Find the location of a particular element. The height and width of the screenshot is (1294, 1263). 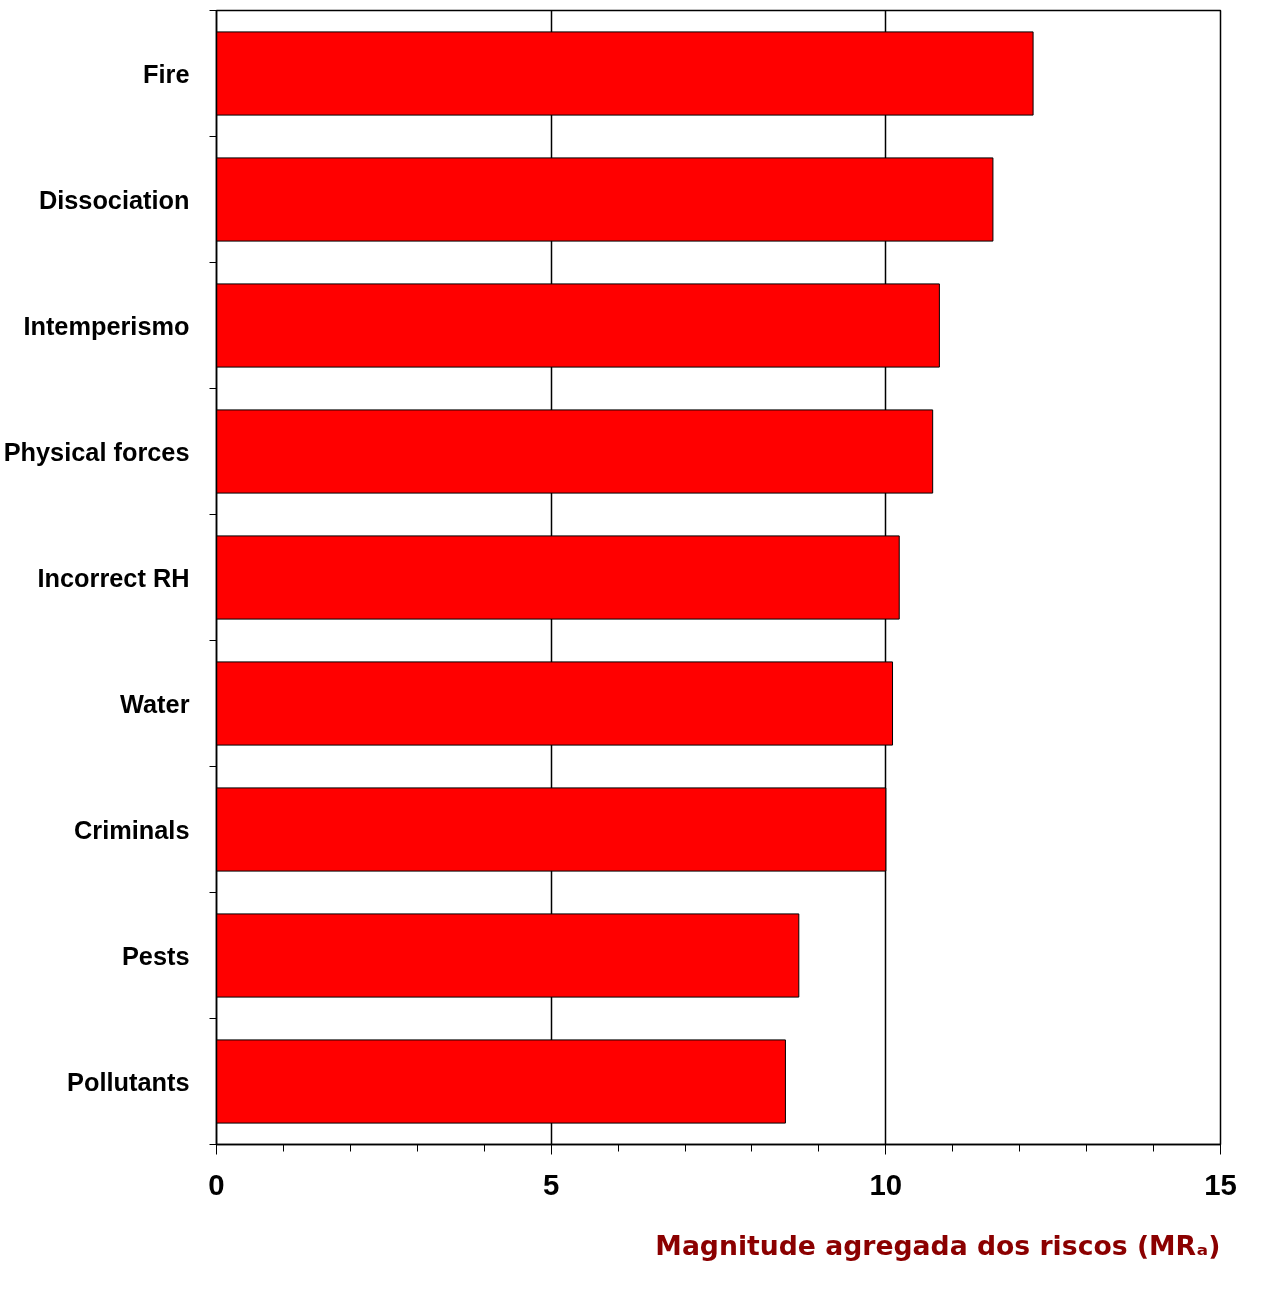

y-tick-label: Water is located at coordinates (155, 703).